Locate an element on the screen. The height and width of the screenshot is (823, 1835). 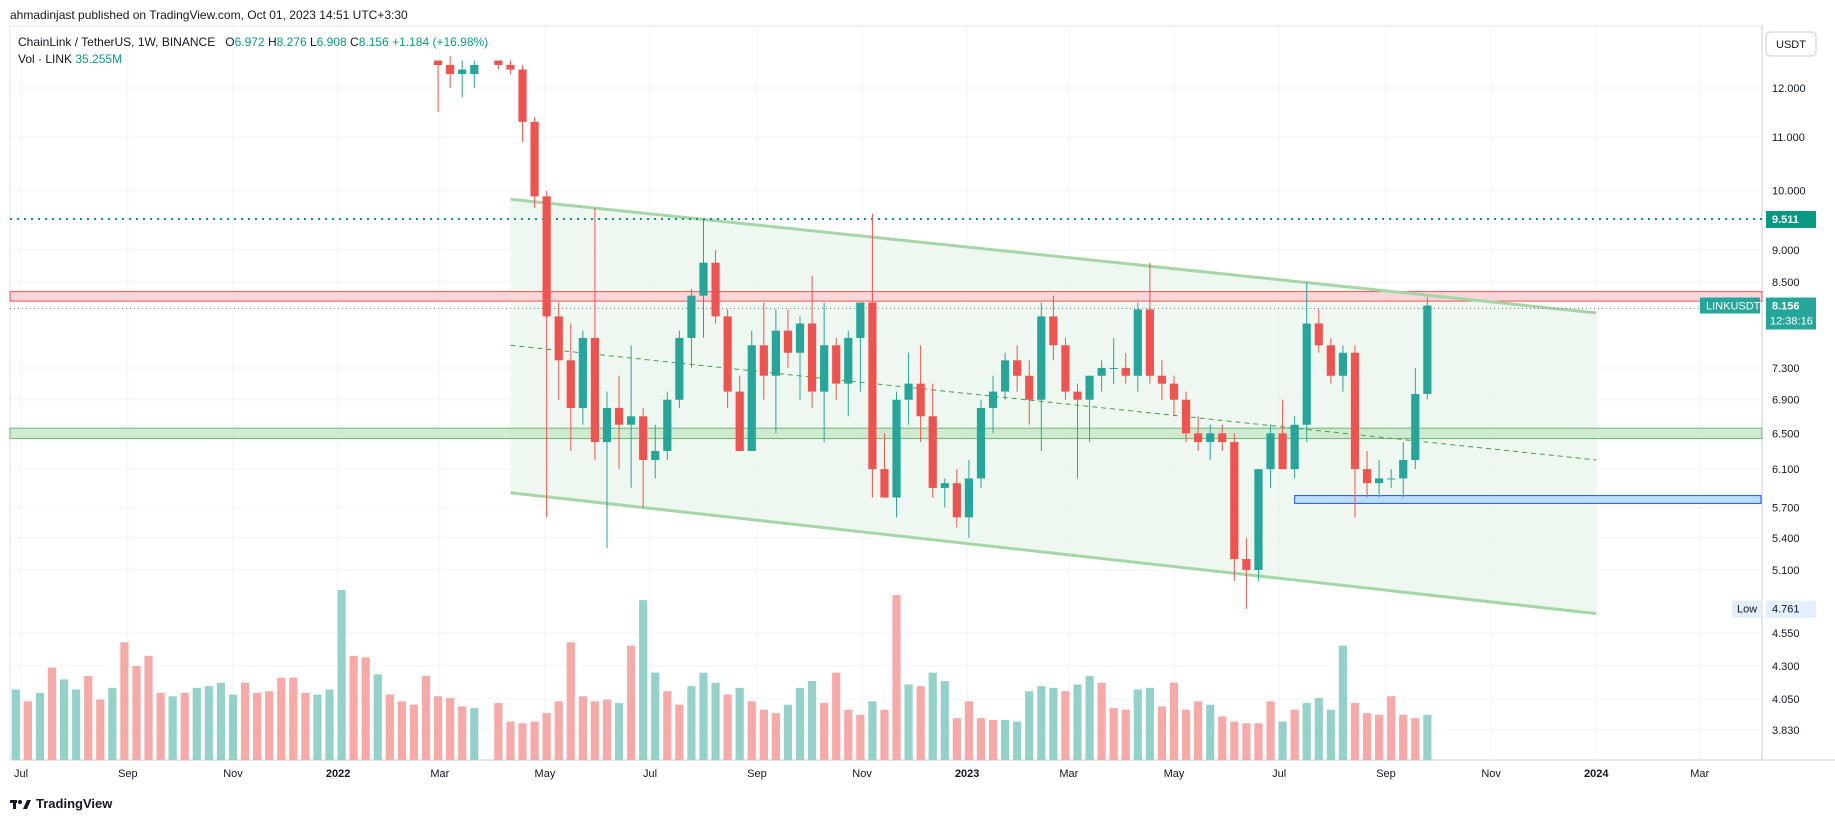
open-label: O is located at coordinates (230, 42).